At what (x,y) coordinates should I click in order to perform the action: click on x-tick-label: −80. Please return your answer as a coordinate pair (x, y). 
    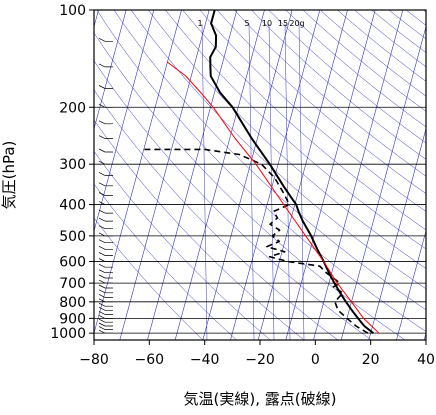
    Looking at the image, I should click on (94, 360).